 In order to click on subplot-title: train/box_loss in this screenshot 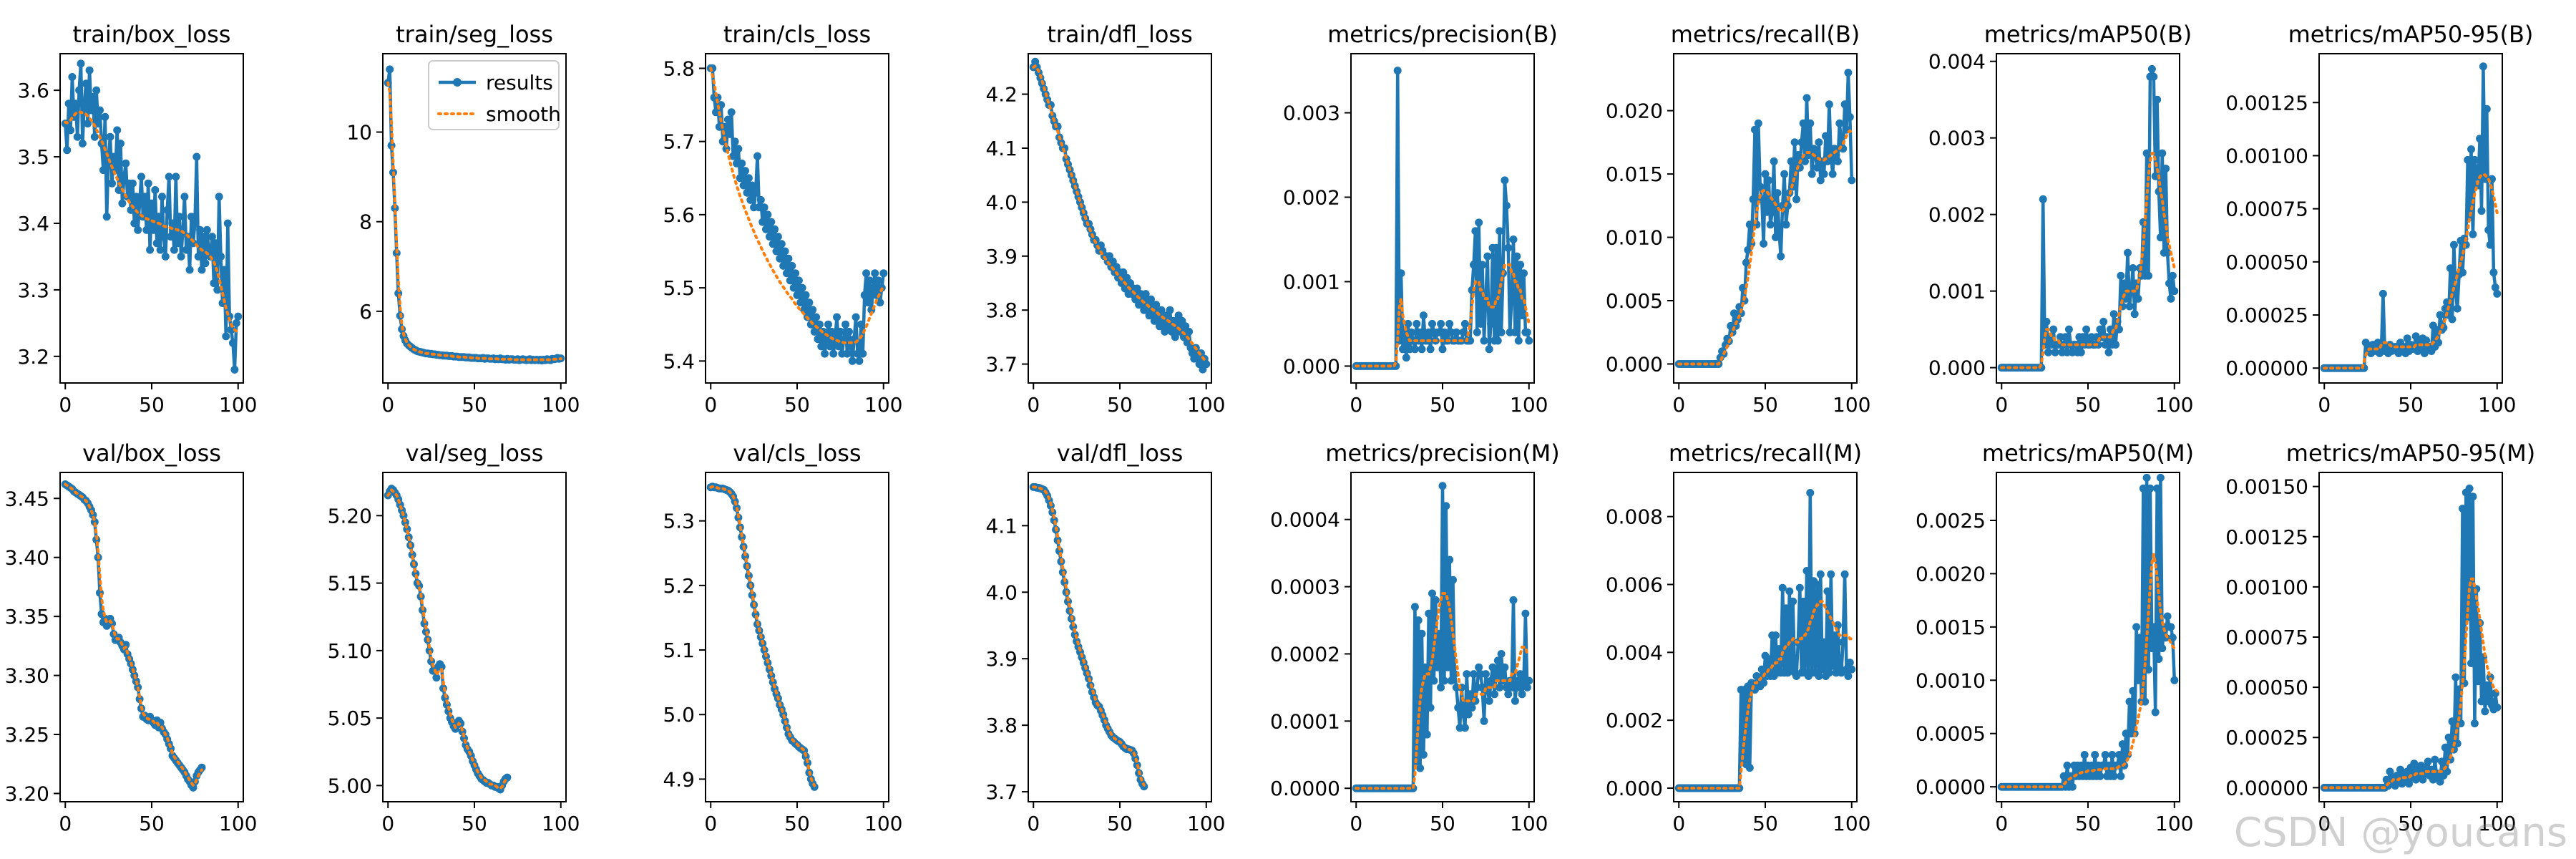, I will do `click(152, 34)`.